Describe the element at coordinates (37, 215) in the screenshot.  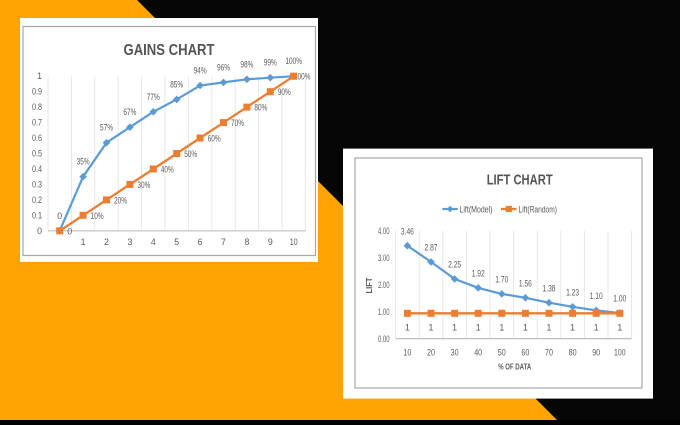
I see `svg-text: 0.1` at that location.